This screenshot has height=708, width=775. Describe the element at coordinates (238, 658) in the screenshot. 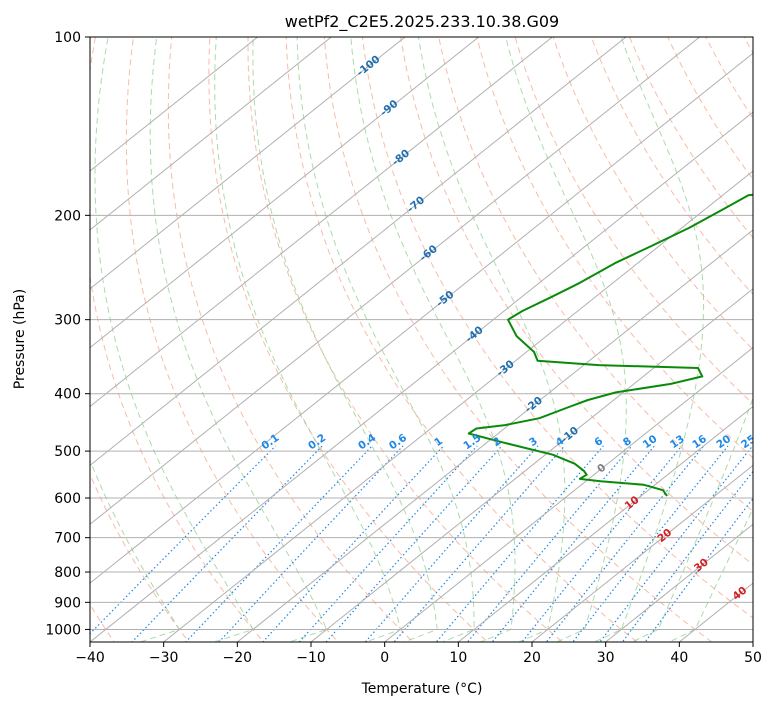

I see `x-tick-label: −20` at that location.